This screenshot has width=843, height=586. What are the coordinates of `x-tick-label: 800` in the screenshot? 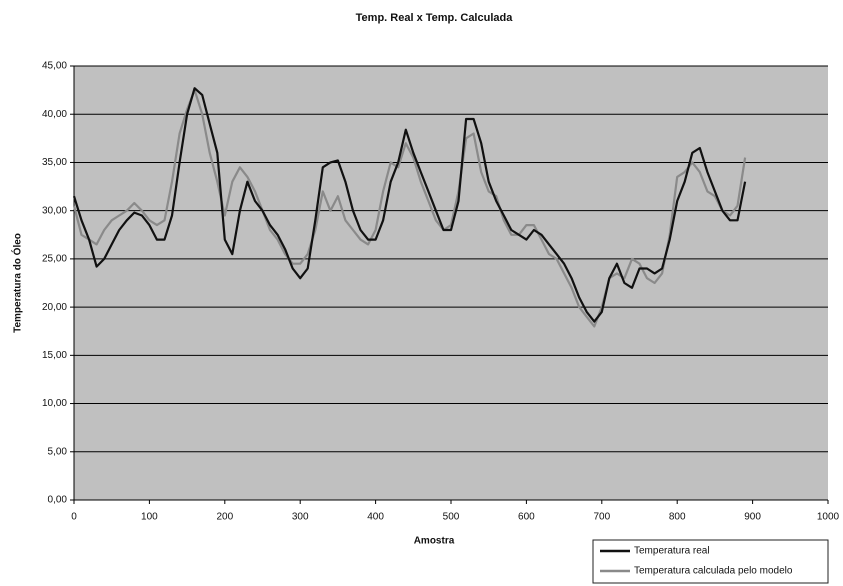 It's located at (677, 517).